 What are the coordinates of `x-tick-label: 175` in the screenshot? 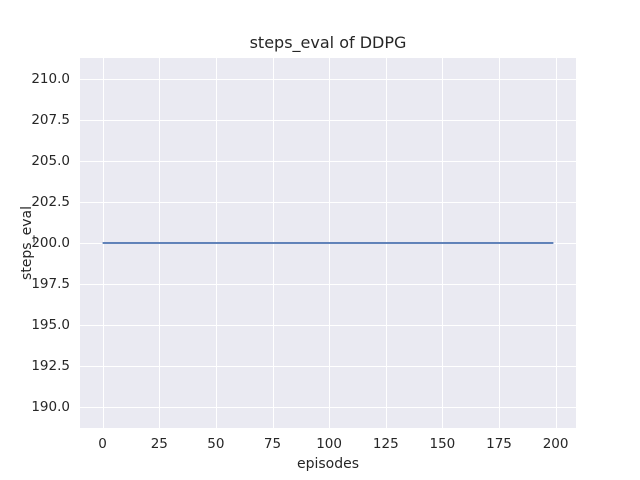 It's located at (499, 444).